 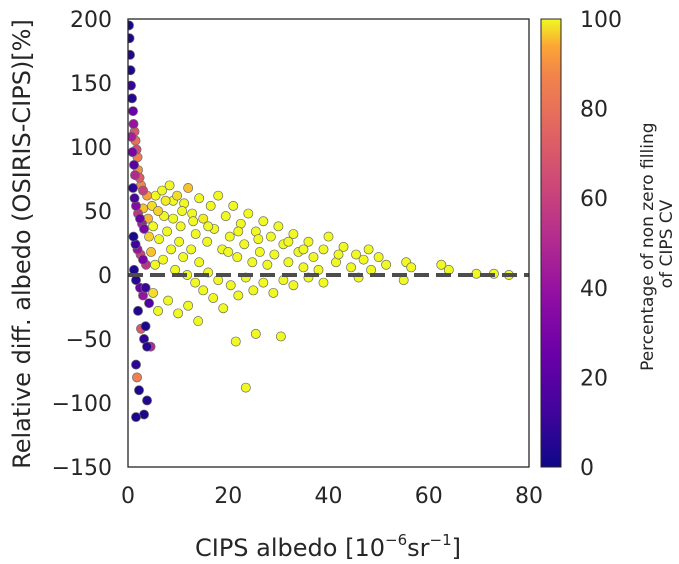 What do you see at coordinates (228, 496) in the screenshot?
I see `x-tick-label: 20` at bounding box center [228, 496].